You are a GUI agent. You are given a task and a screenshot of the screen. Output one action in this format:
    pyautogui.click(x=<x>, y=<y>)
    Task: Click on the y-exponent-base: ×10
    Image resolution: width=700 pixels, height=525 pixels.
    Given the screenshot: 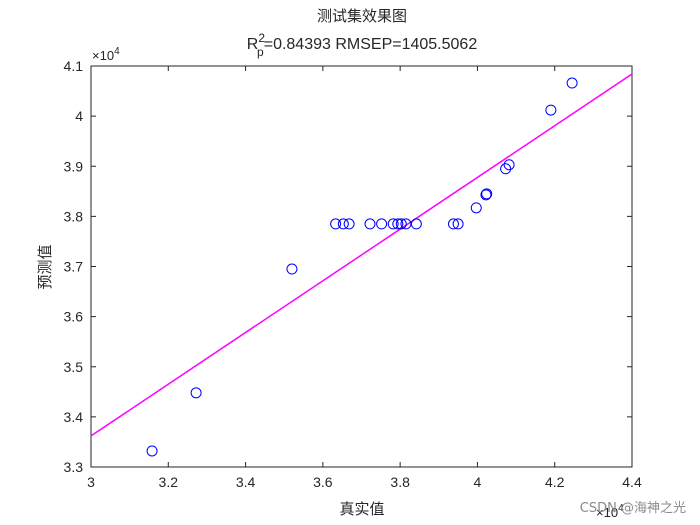 What is the action you would take?
    pyautogui.click(x=103, y=55)
    